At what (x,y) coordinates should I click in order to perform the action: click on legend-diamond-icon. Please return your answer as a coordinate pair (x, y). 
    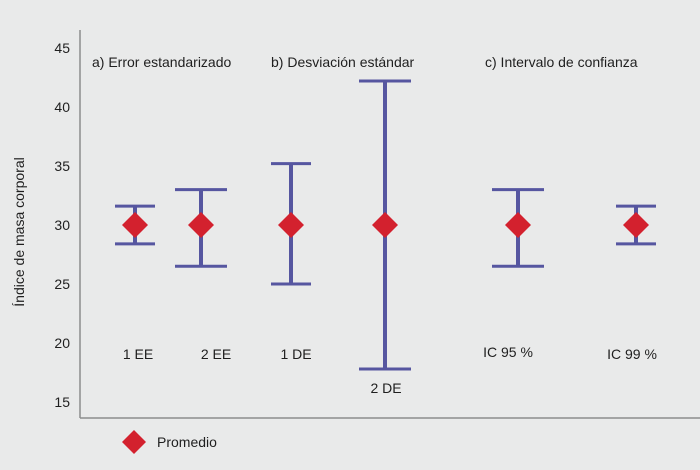
    Looking at the image, I should click on (134, 442).